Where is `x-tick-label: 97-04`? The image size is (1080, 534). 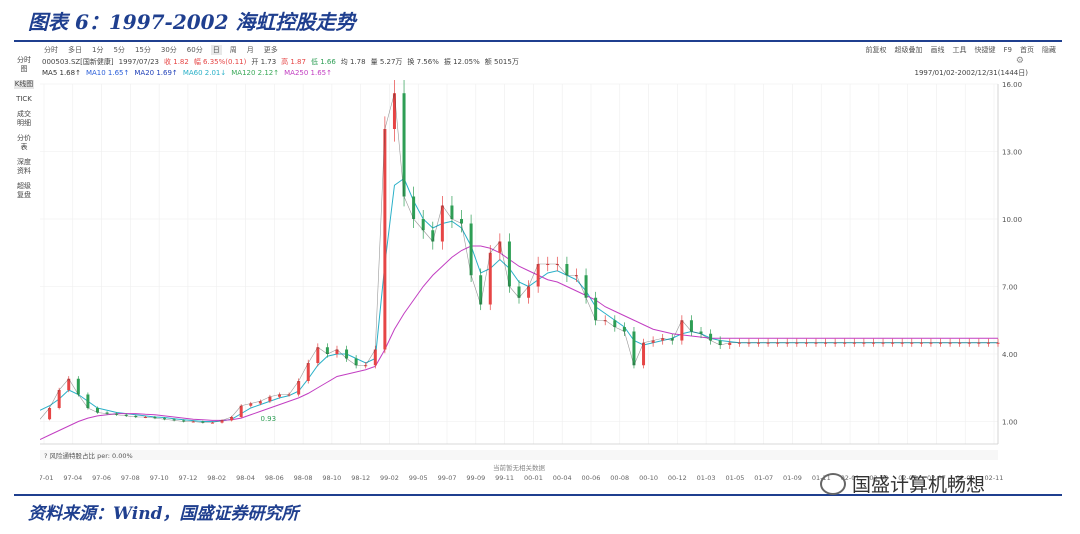
x-tick-label: 97-04 is located at coordinates (72, 478).